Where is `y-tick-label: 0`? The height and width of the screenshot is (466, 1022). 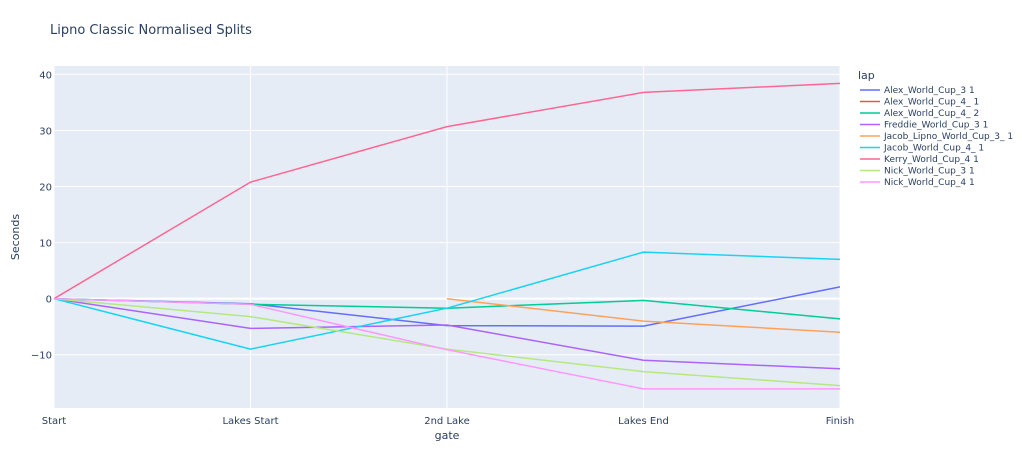 y-tick-label: 0 is located at coordinates (49, 300).